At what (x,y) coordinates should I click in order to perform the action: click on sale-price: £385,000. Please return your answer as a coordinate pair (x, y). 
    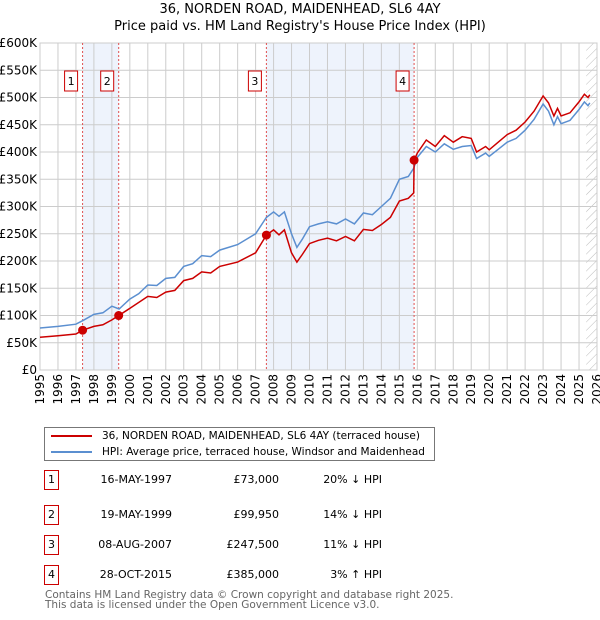
    Looking at the image, I should click on (253, 574).